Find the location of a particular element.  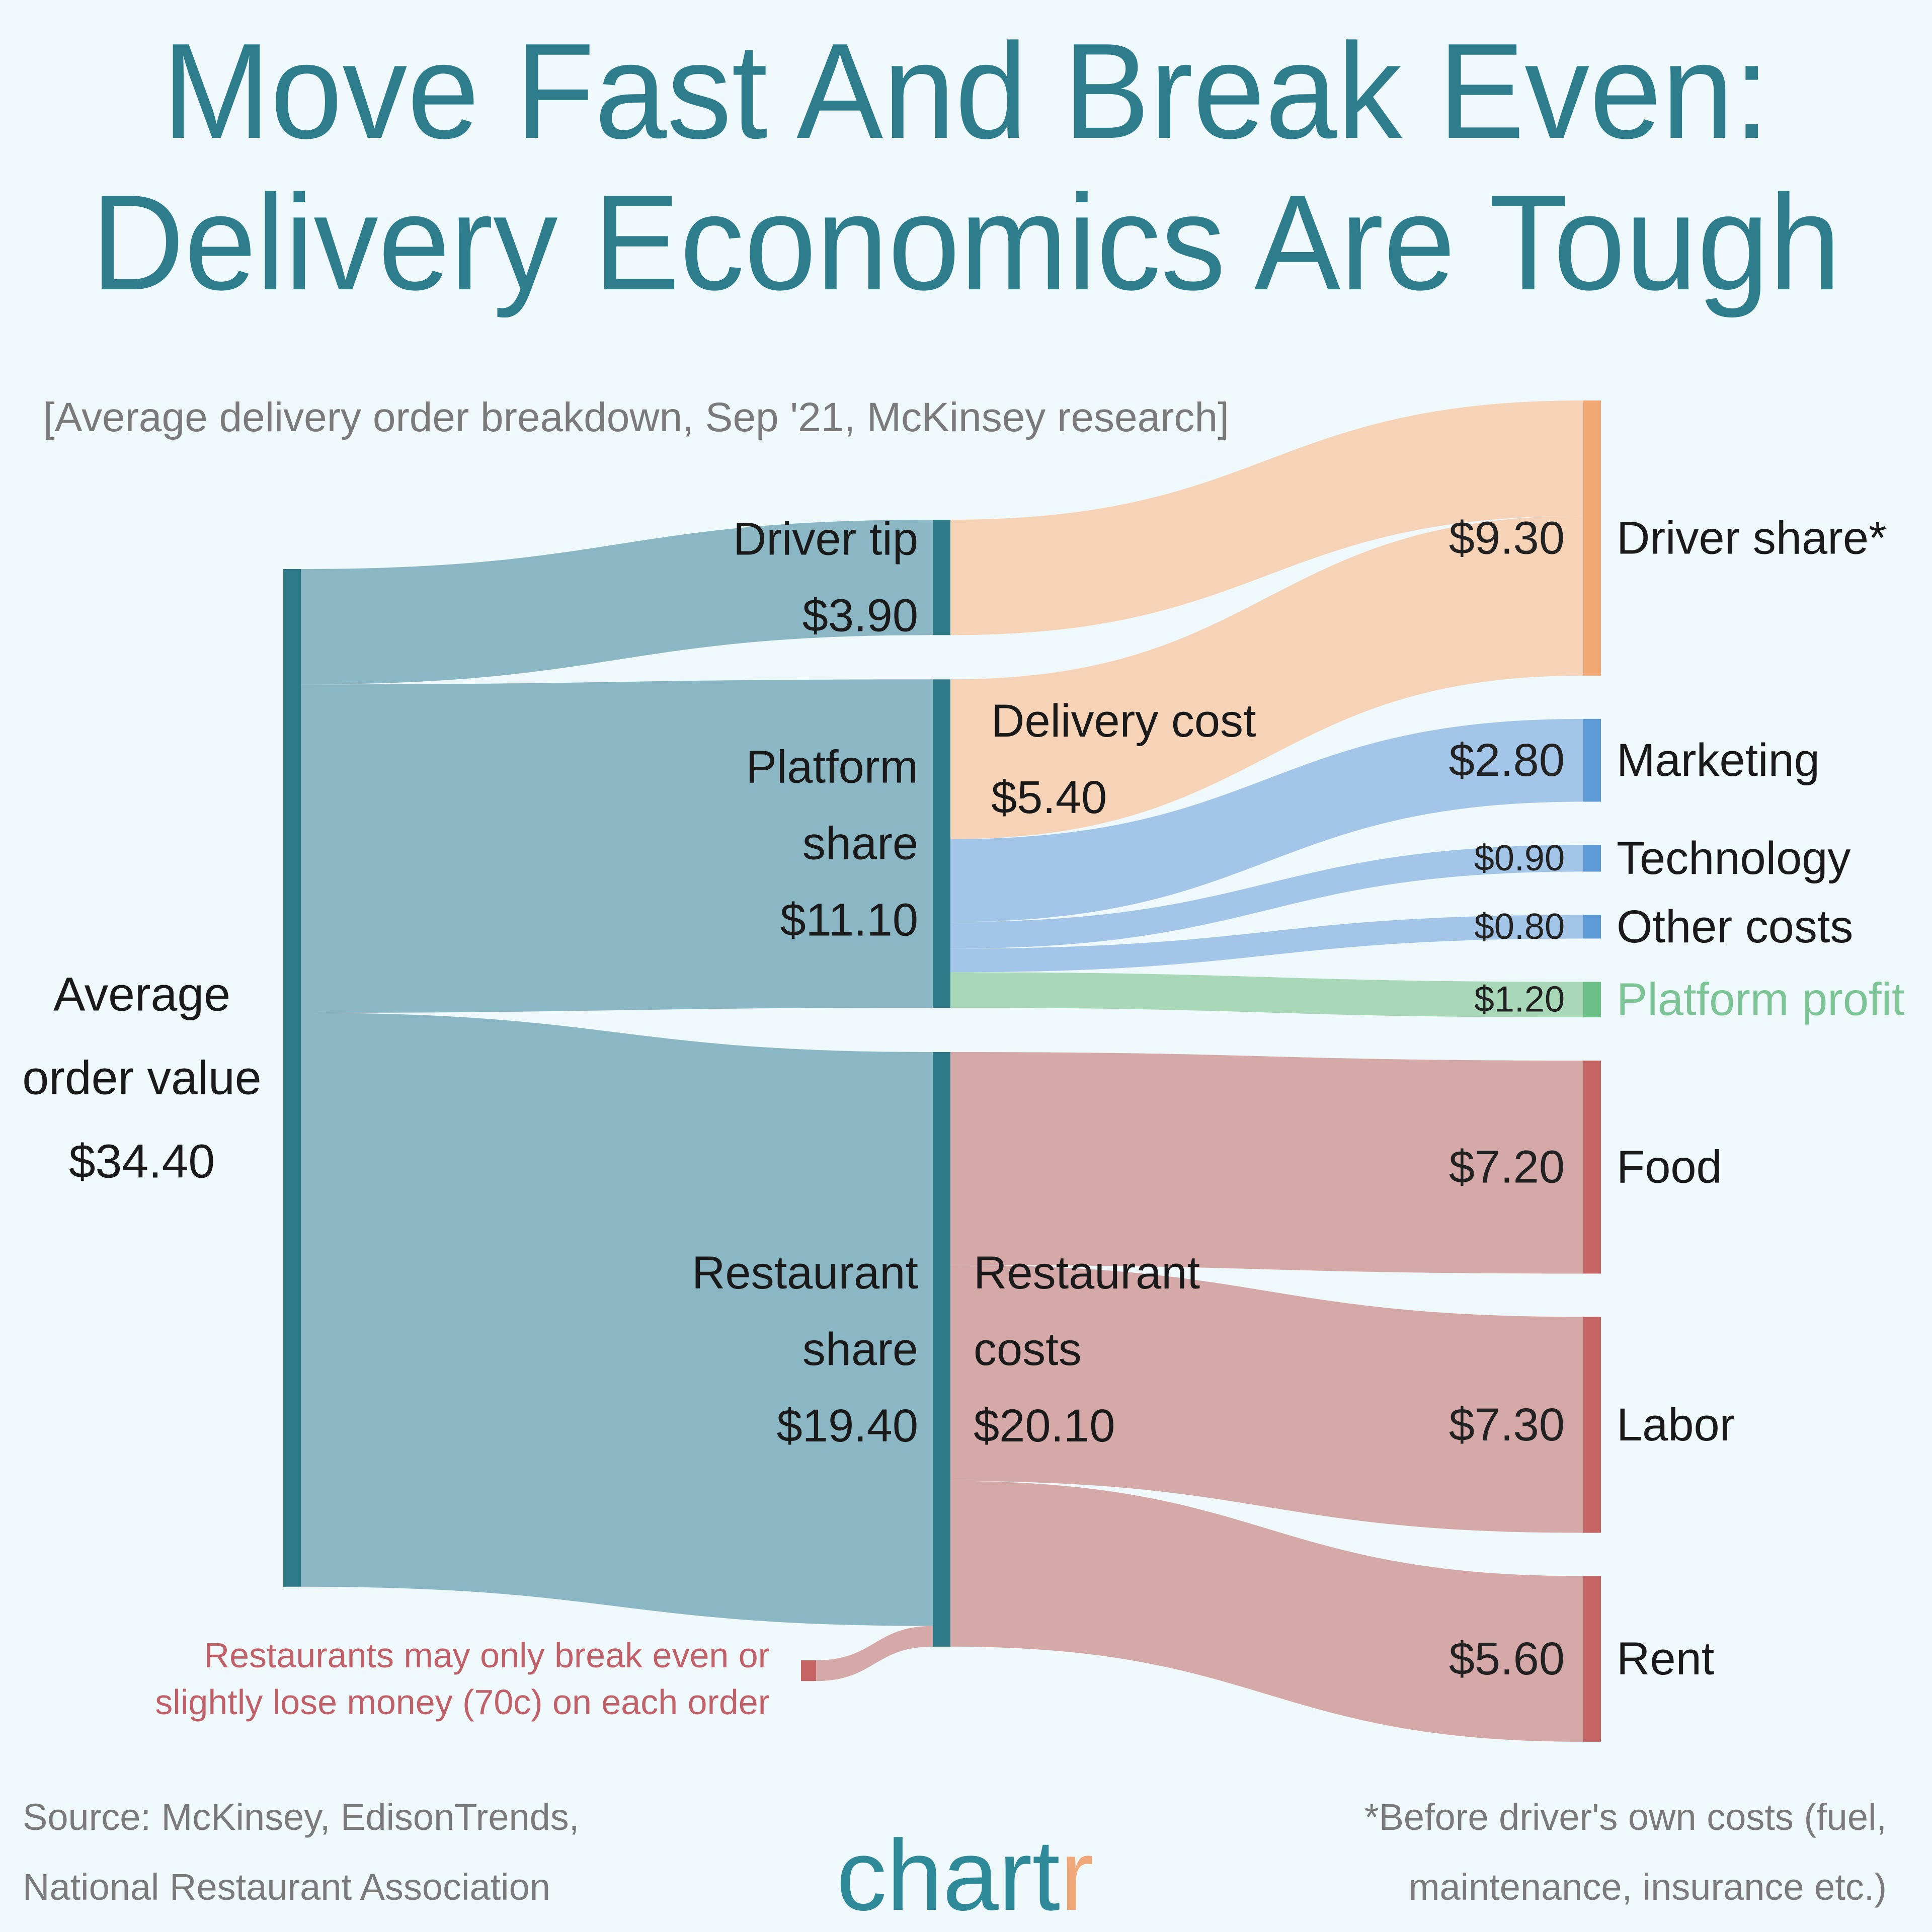

logo-part: r is located at coordinates (1077, 1875).